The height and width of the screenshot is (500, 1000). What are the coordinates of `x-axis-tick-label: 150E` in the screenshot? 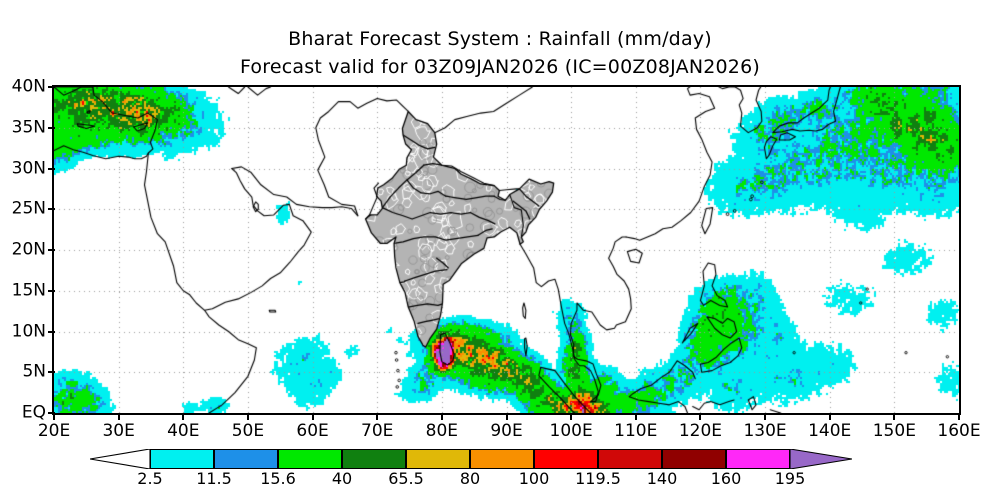 It's located at (894, 431).